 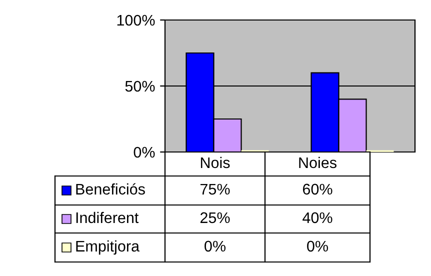 What do you see at coordinates (108, 247) in the screenshot?
I see `legend-label: Empitjora` at bounding box center [108, 247].